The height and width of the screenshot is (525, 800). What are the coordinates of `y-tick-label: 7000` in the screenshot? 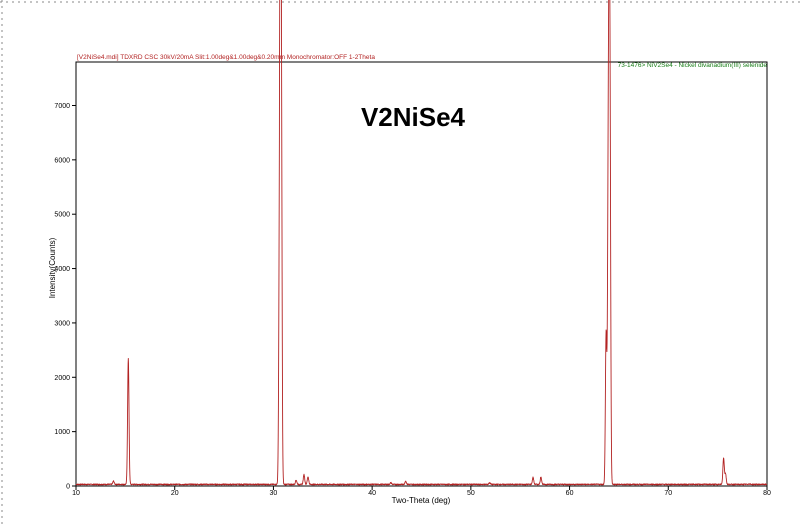 It's located at (62, 106).